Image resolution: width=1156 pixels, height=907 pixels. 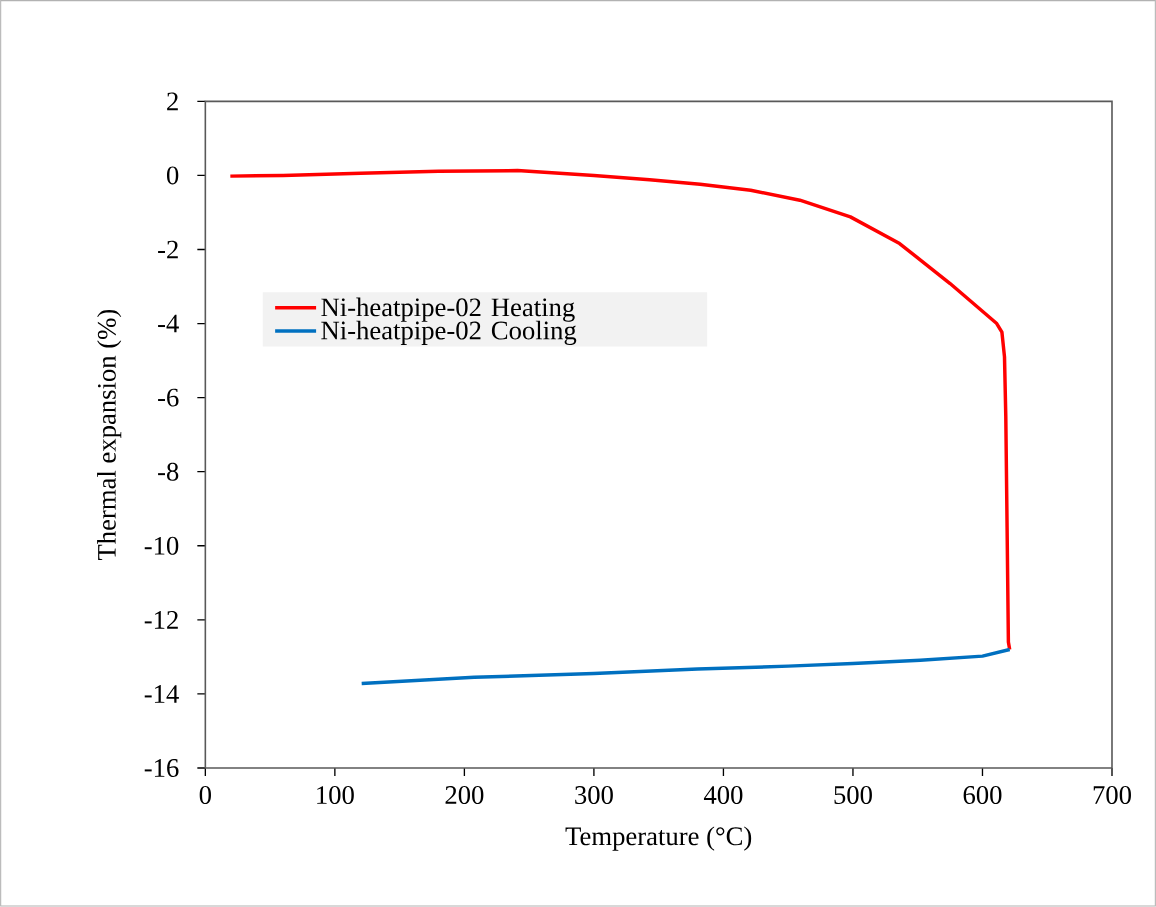 What do you see at coordinates (448, 310) in the screenshot?
I see `legend-label: Ni-heatpipe-02 Heating` at bounding box center [448, 310].